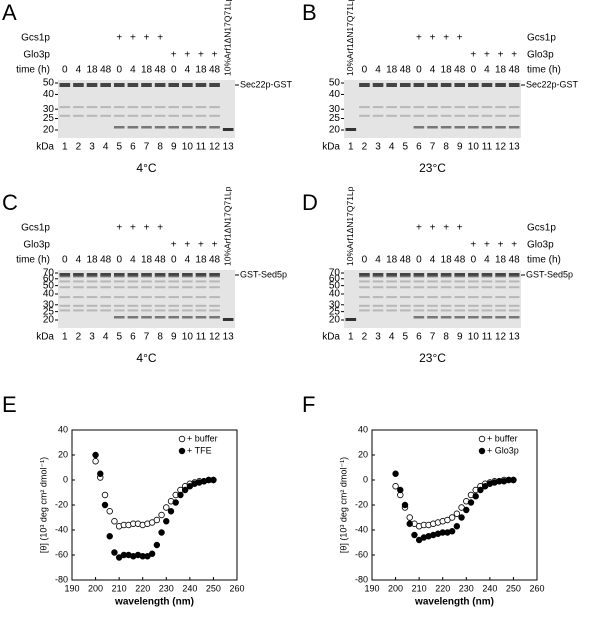  Describe the element at coordinates (146, 109) in the screenshot. I see `gel` at that location.